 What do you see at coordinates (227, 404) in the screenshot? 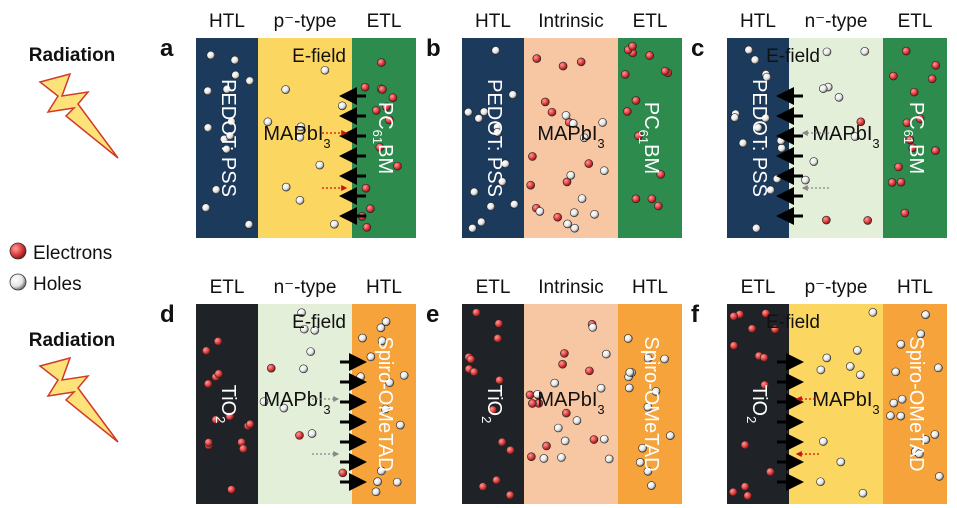
I see `left-layer` at bounding box center [227, 404].